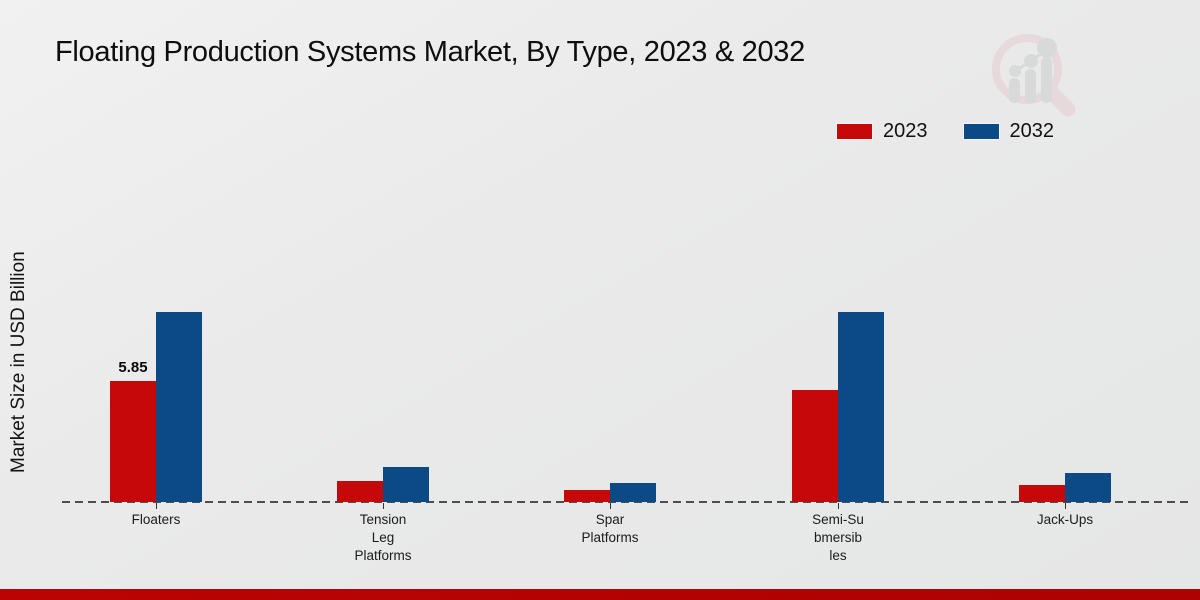  I want to click on footer-stripe, so click(600, 594).